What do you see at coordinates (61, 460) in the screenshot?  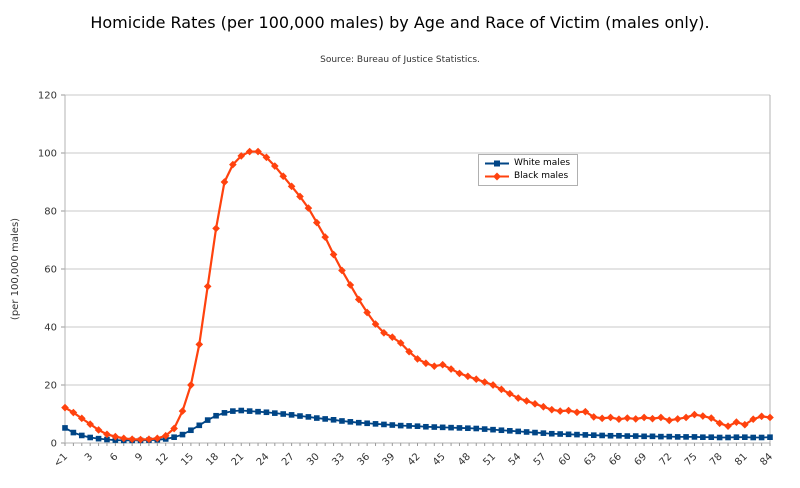 I see `svg-text: <1` at bounding box center [61, 460].